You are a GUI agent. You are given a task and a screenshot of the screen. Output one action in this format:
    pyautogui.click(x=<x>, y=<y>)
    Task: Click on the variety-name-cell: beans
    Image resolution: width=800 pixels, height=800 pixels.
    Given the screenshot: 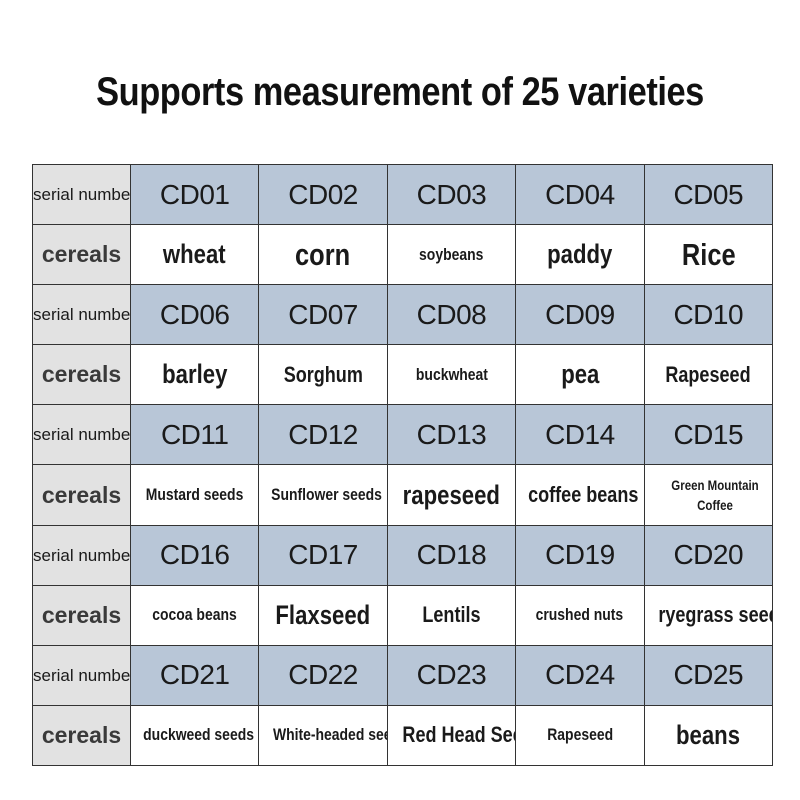 What is the action you would take?
    pyautogui.click(x=708, y=735)
    